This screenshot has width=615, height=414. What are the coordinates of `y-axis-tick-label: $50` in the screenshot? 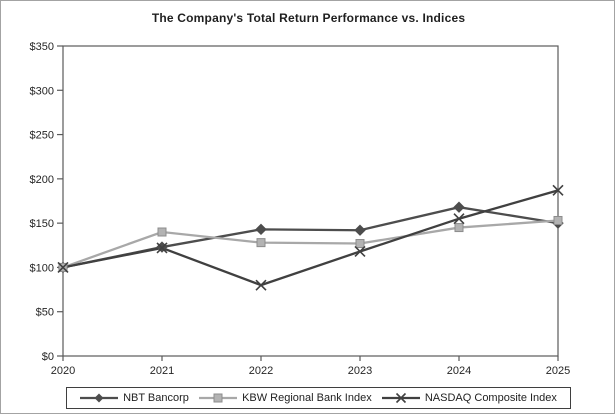 It's located at (45, 313).